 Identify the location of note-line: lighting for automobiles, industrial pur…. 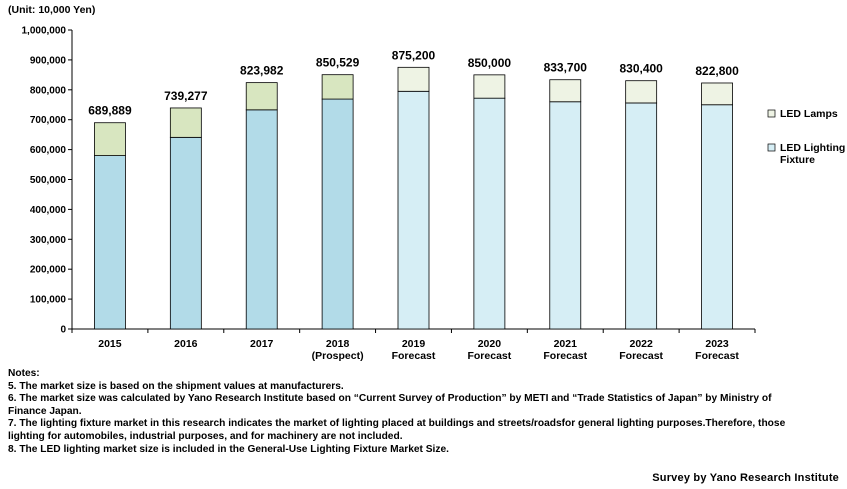
(205, 436).